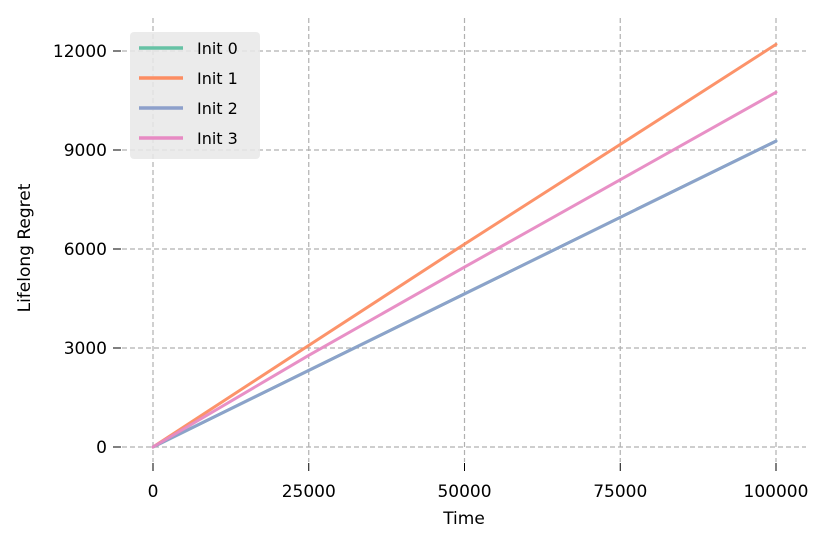  I want to click on legend-box, so click(195, 95).